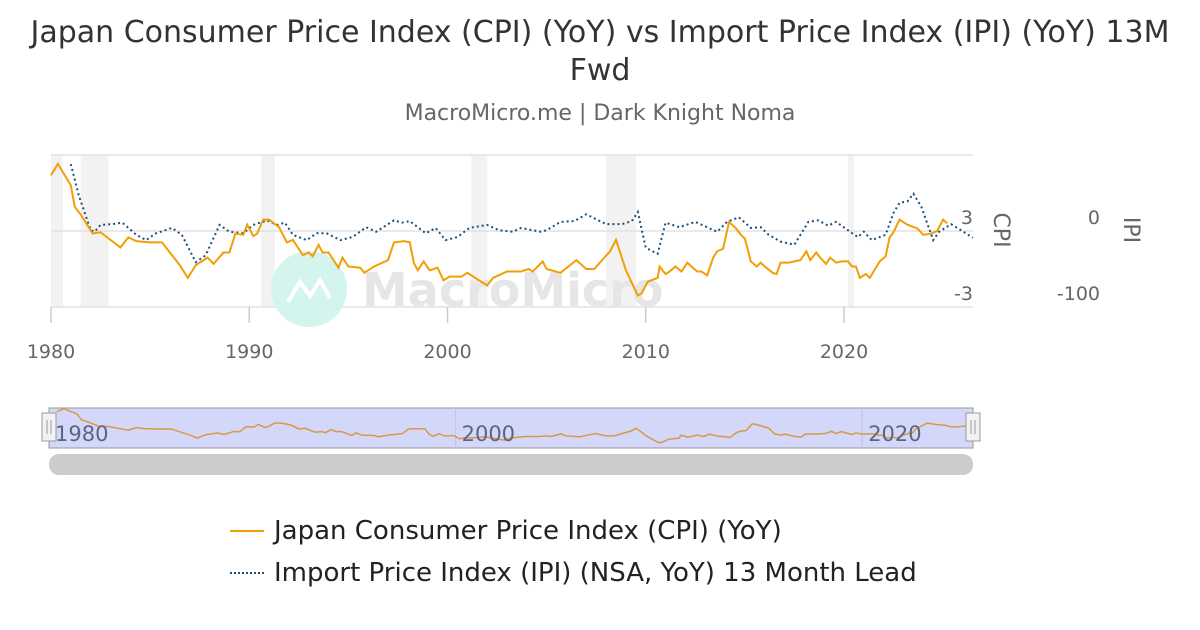 The height and width of the screenshot is (630, 1200). I want to click on cpi-axis-tick-label: -3, so click(963, 294).